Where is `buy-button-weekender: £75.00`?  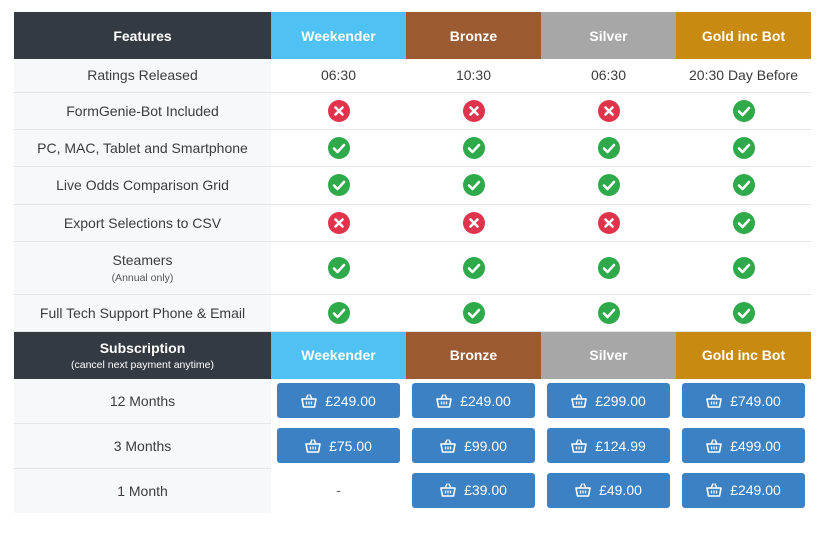 buy-button-weekender: £75.00 is located at coordinates (338, 445).